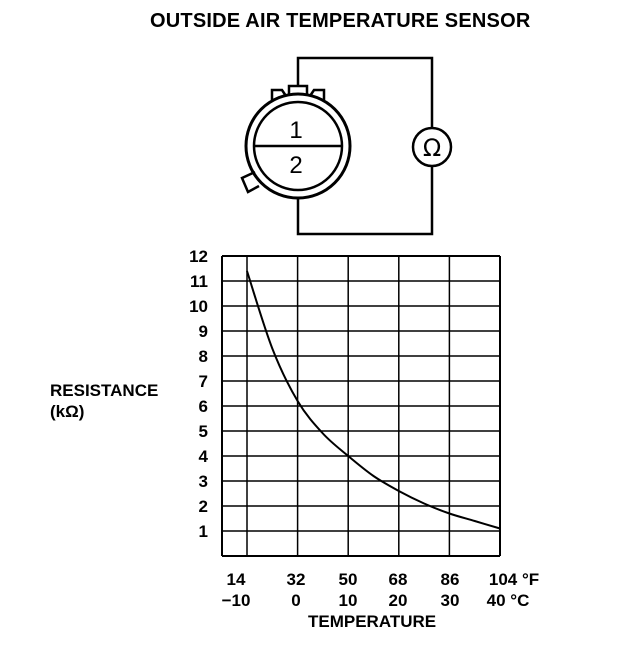  What do you see at coordinates (340, 21) in the screenshot?
I see `chart-title: OUTSIDE AIR TEMPERATURE SENSOR` at bounding box center [340, 21].